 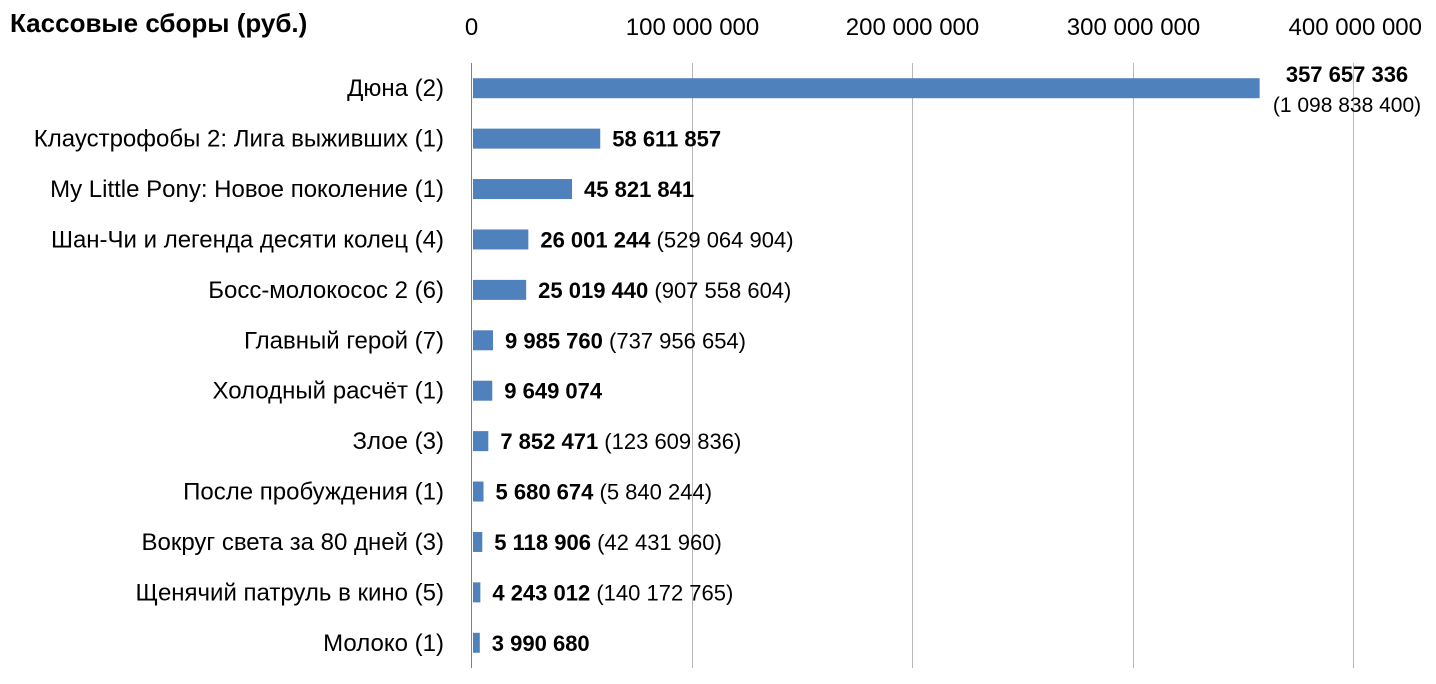 I want to click on chart-title: Кассовые сборы (руб.), so click(x=159, y=23).